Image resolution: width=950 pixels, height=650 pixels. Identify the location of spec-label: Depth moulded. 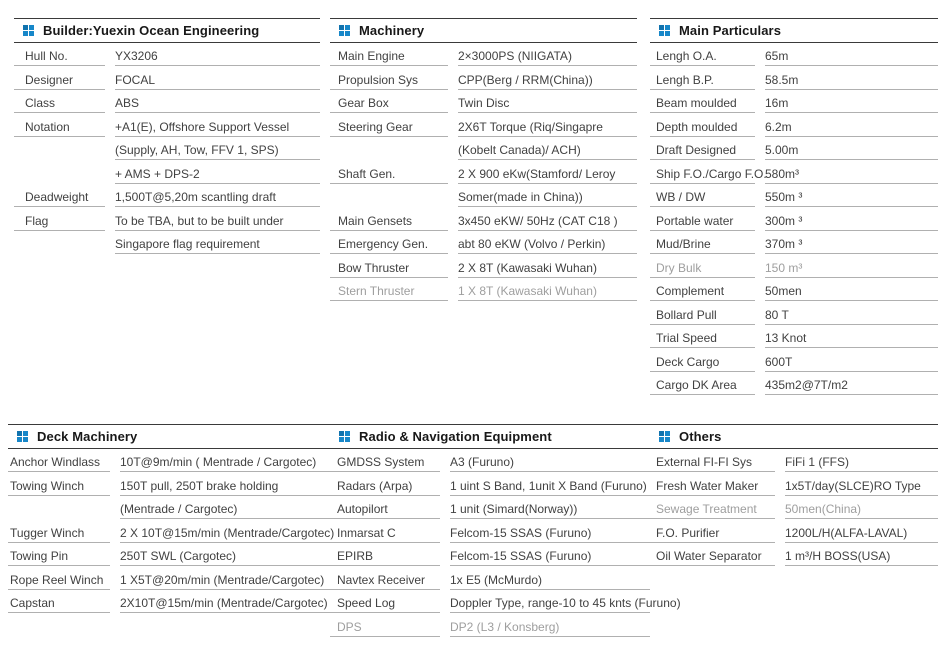
(702, 127).